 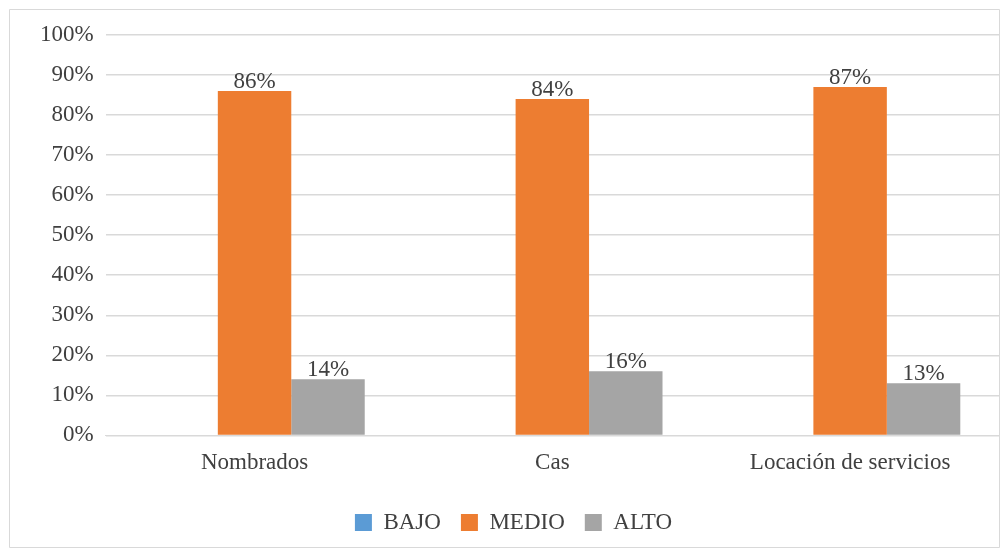 I want to click on y-tick-label: 80%, so click(x=72, y=114).